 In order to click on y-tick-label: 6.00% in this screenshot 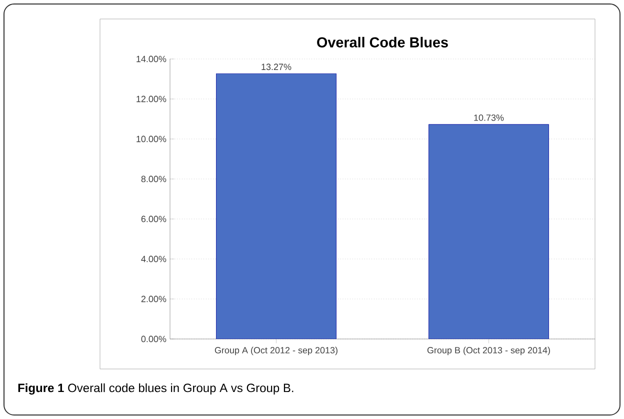, I will do `click(153, 219)`.